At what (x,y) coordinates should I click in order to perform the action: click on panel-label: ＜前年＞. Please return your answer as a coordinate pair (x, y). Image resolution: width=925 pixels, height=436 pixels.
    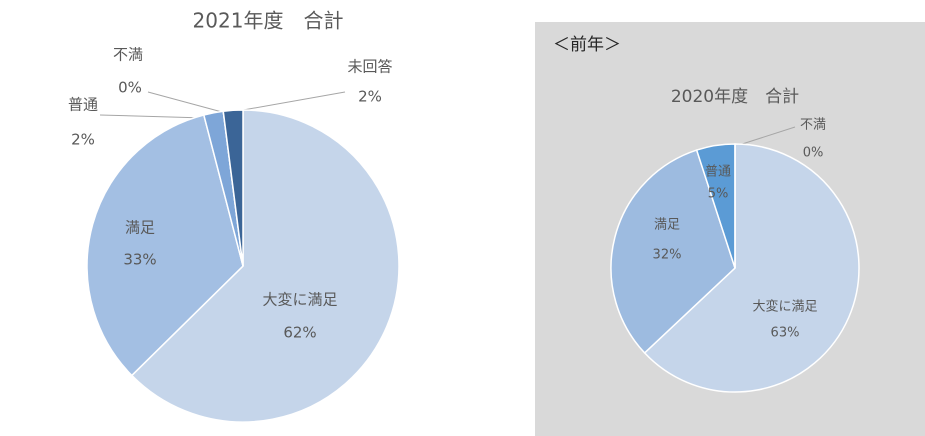
    Looking at the image, I should click on (587, 45).